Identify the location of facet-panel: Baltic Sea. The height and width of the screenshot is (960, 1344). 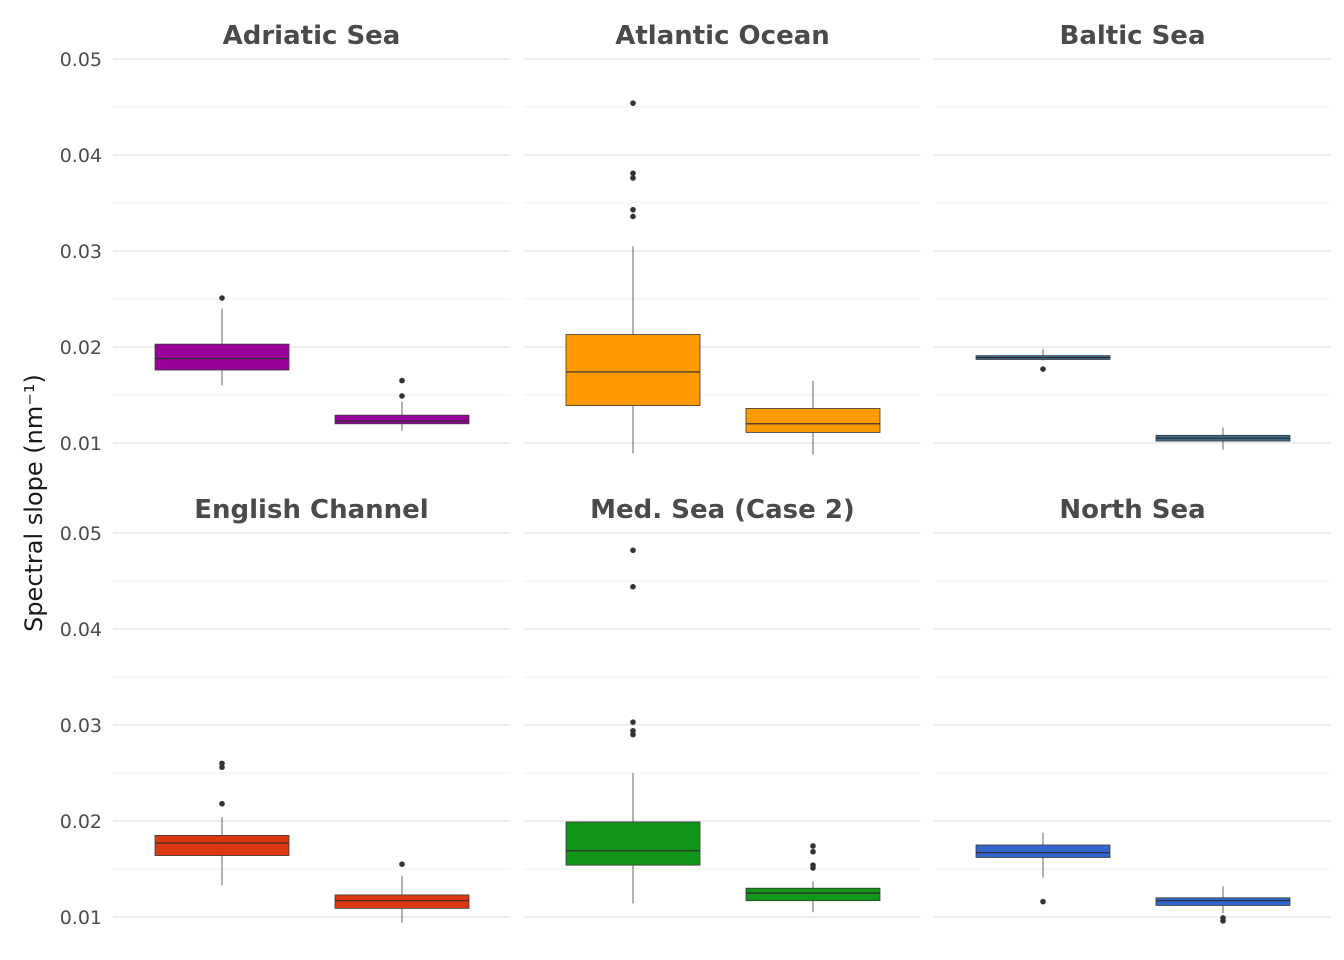
(1132, 235).